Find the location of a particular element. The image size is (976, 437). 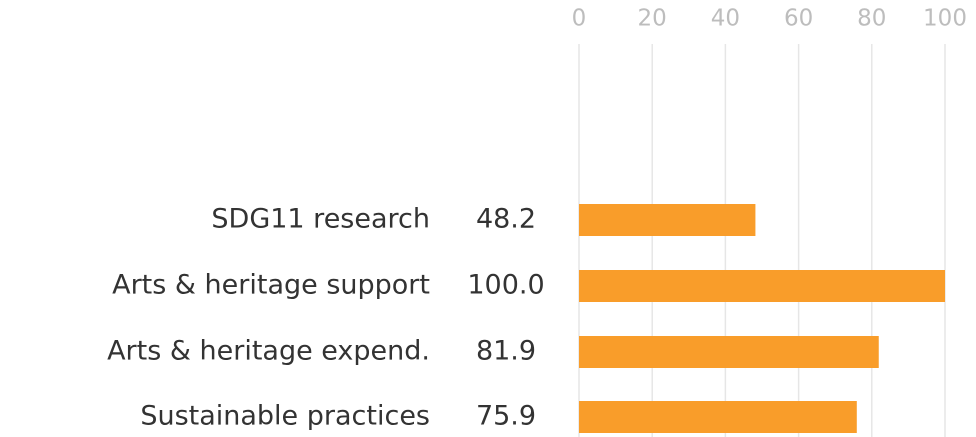

category-label: Arts & heritage expend. is located at coordinates (268, 351).